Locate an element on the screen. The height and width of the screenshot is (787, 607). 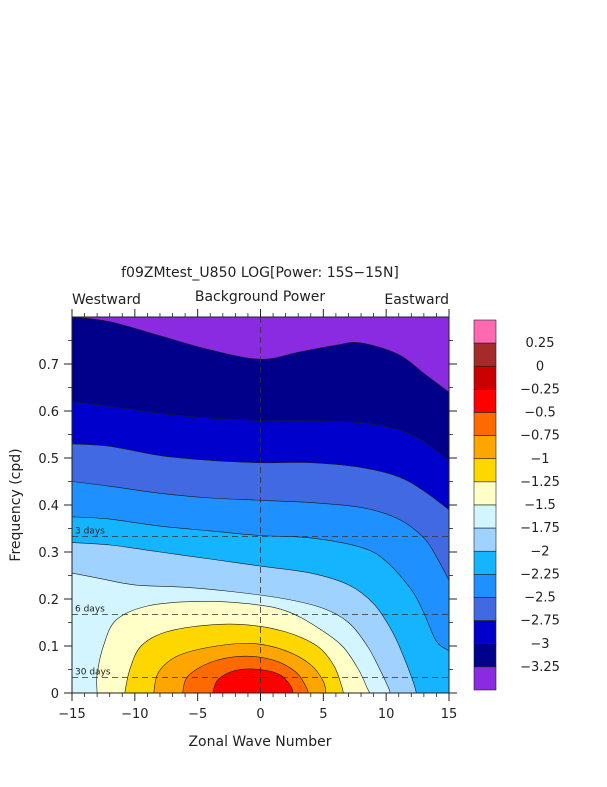
x-tick-label: −15 is located at coordinates (71, 714).